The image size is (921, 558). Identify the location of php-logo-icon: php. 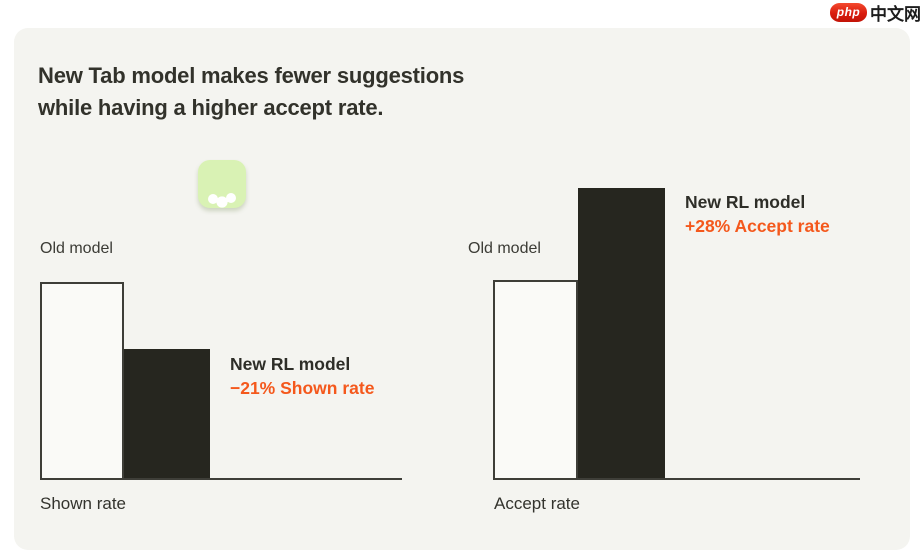
(848, 12).